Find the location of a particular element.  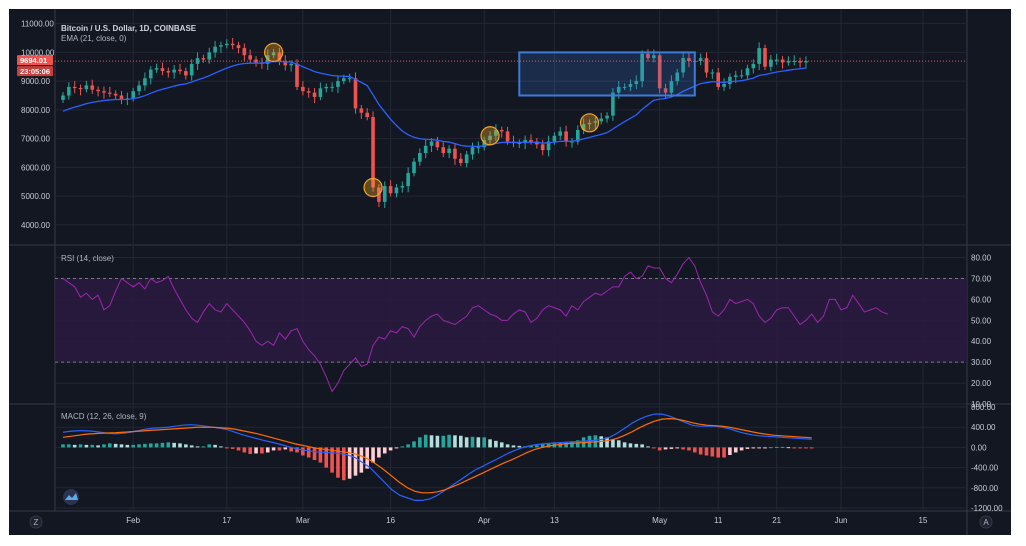

price-tick-label: 5000.00 is located at coordinates (35, 196).